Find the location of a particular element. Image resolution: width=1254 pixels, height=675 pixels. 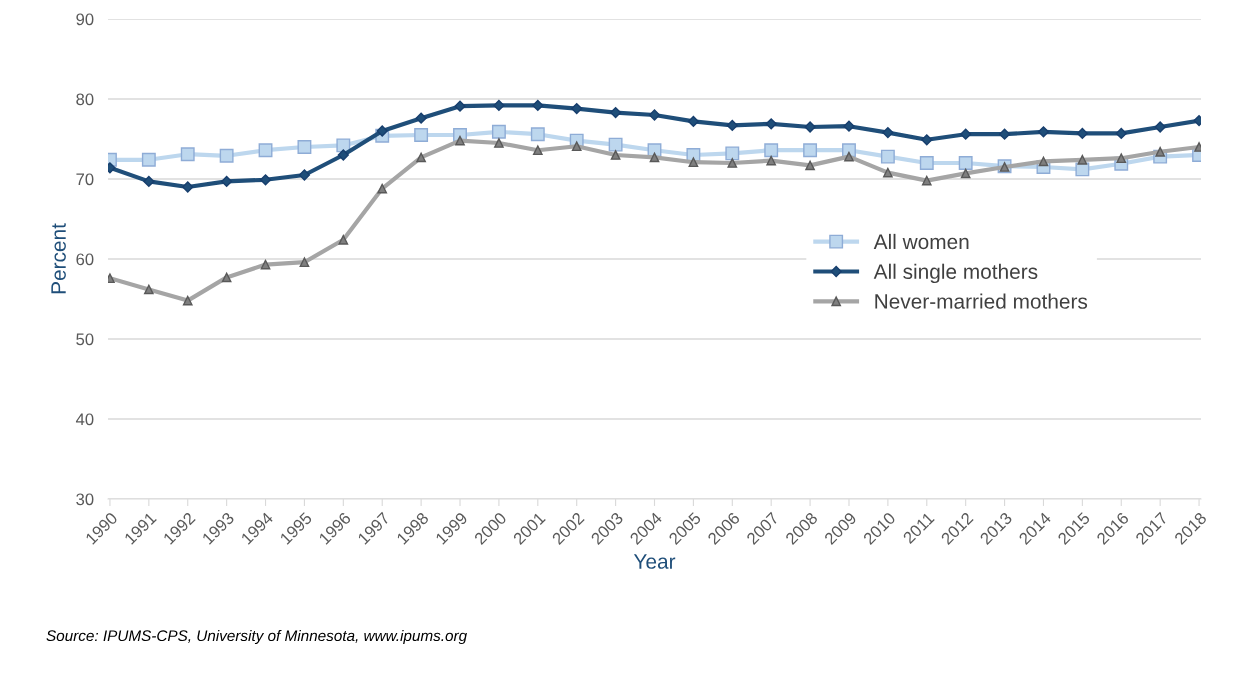

y-tick-label: 30 is located at coordinates (85, 499).